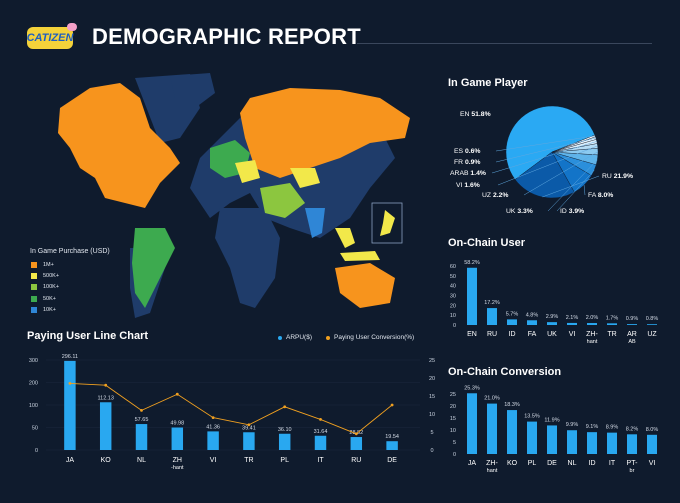 This screenshot has height=503, width=680. What do you see at coordinates (453, 431) in the screenshot?
I see `y-tick-label: 10` at bounding box center [453, 431].